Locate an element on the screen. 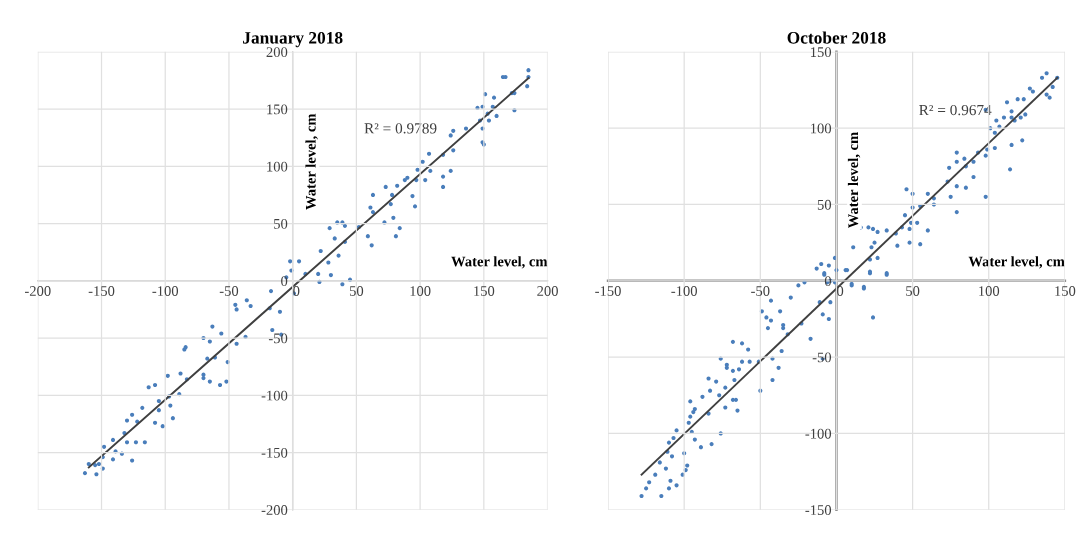 This screenshot has width=1080, height=540. chart-title: October 2018 is located at coordinates (836, 37).